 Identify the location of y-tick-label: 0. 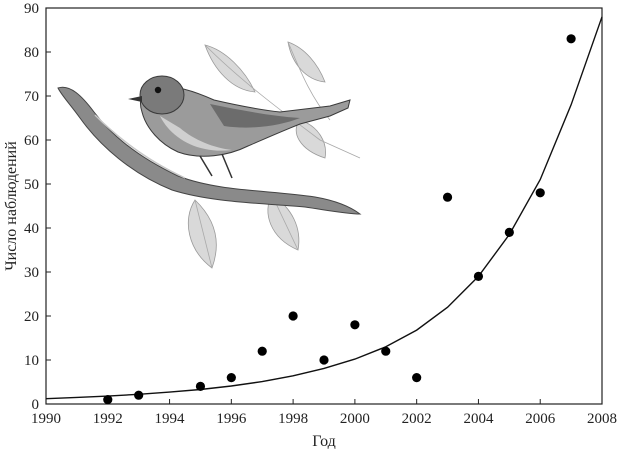
(36, 405).